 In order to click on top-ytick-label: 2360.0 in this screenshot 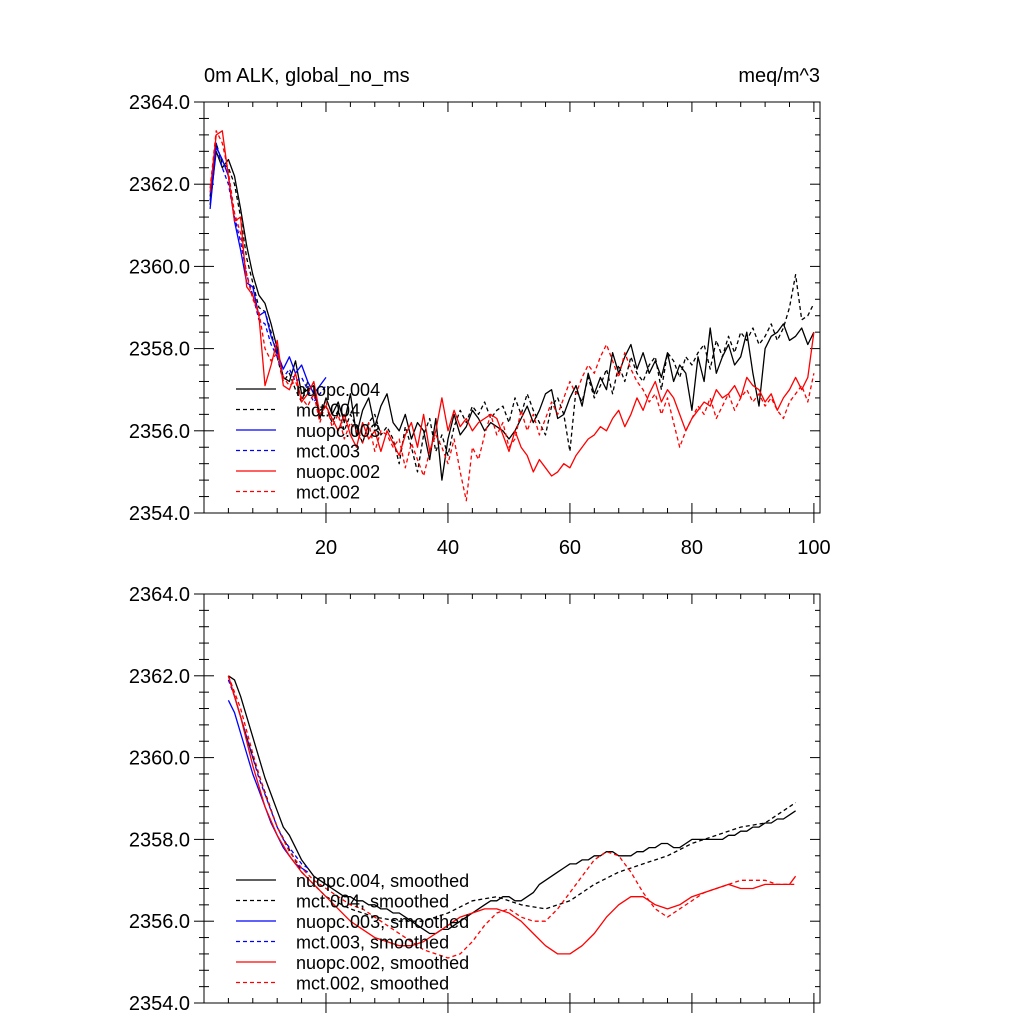, I will do `click(159, 267)`.